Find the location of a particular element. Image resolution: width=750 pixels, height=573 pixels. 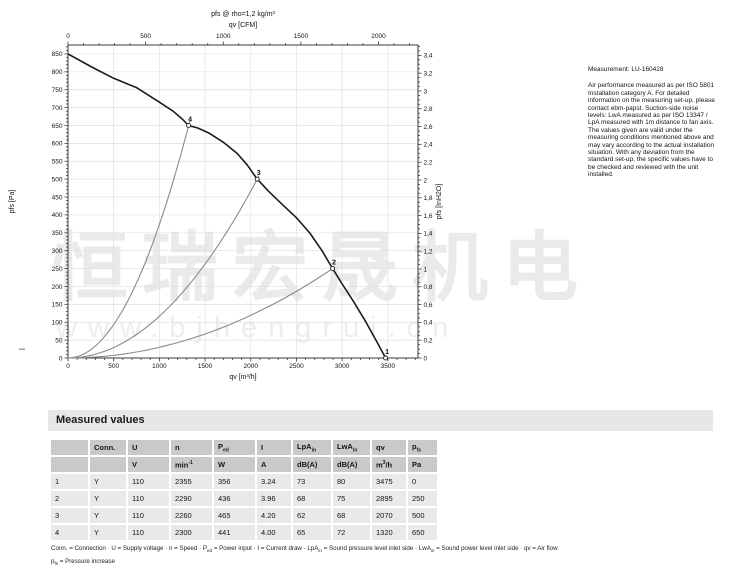

table-cell: 2260 is located at coordinates (191, 515).